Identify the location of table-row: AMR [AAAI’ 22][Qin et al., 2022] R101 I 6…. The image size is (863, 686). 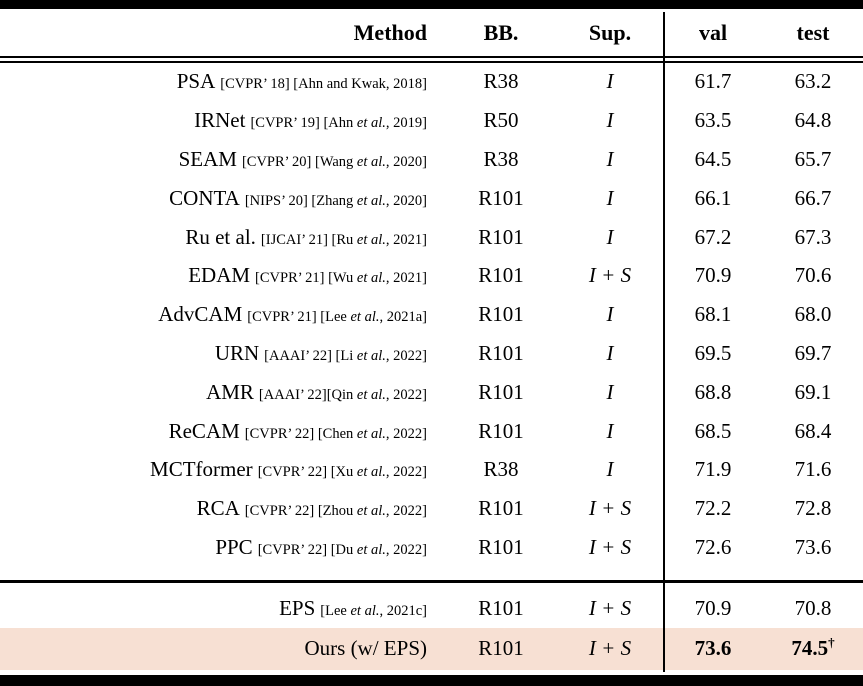
(431, 392).